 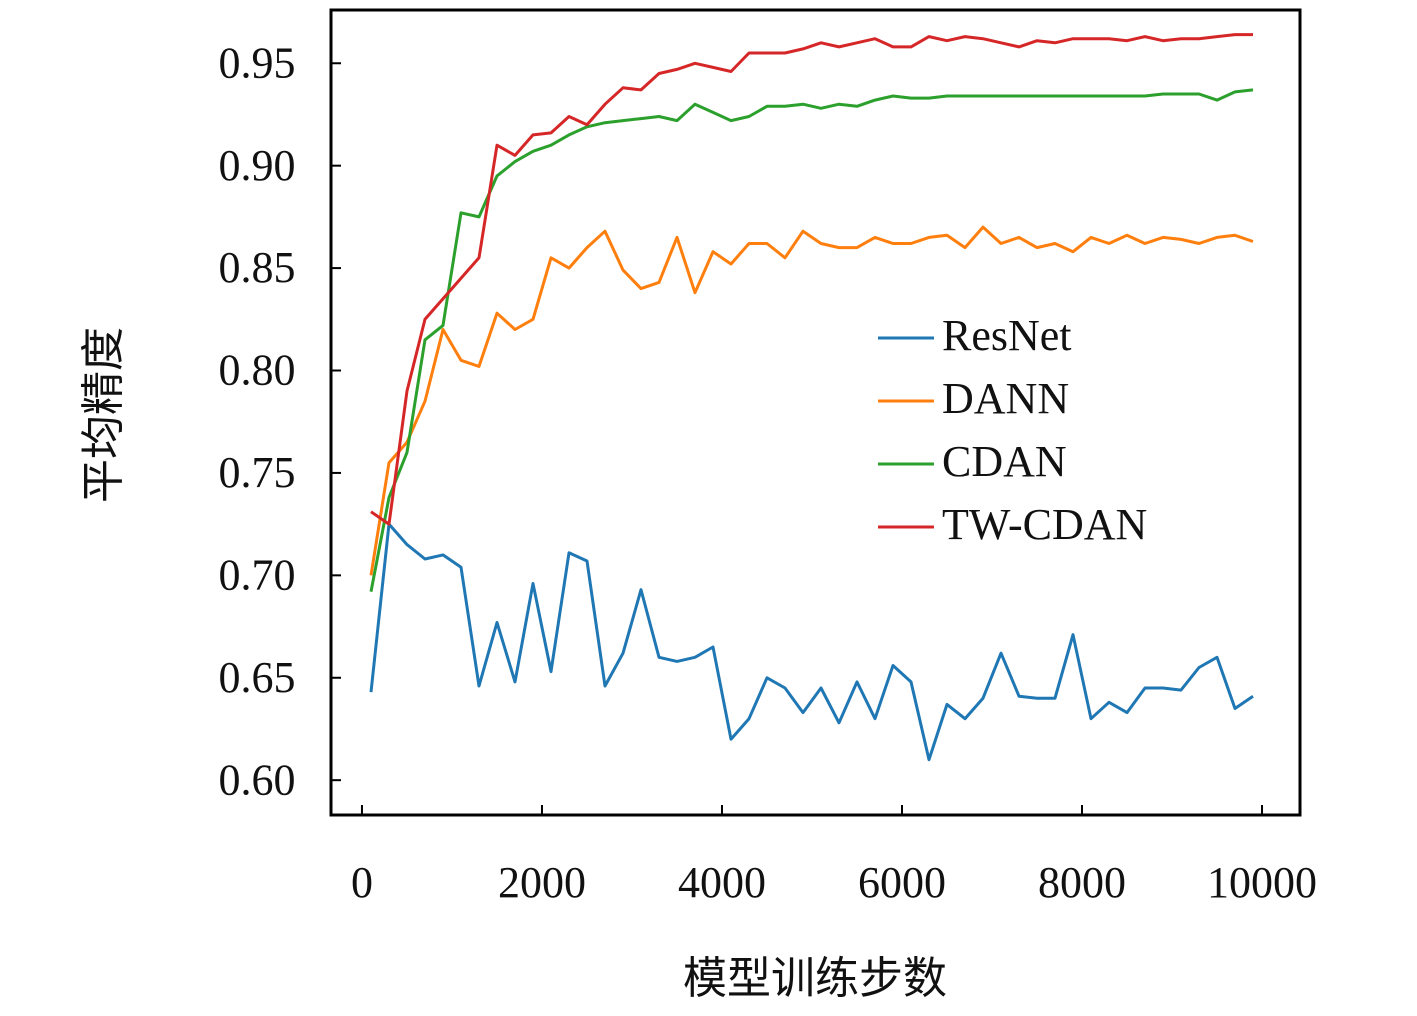 What do you see at coordinates (1005, 398) in the screenshot?
I see `legend-label: DANN` at bounding box center [1005, 398].